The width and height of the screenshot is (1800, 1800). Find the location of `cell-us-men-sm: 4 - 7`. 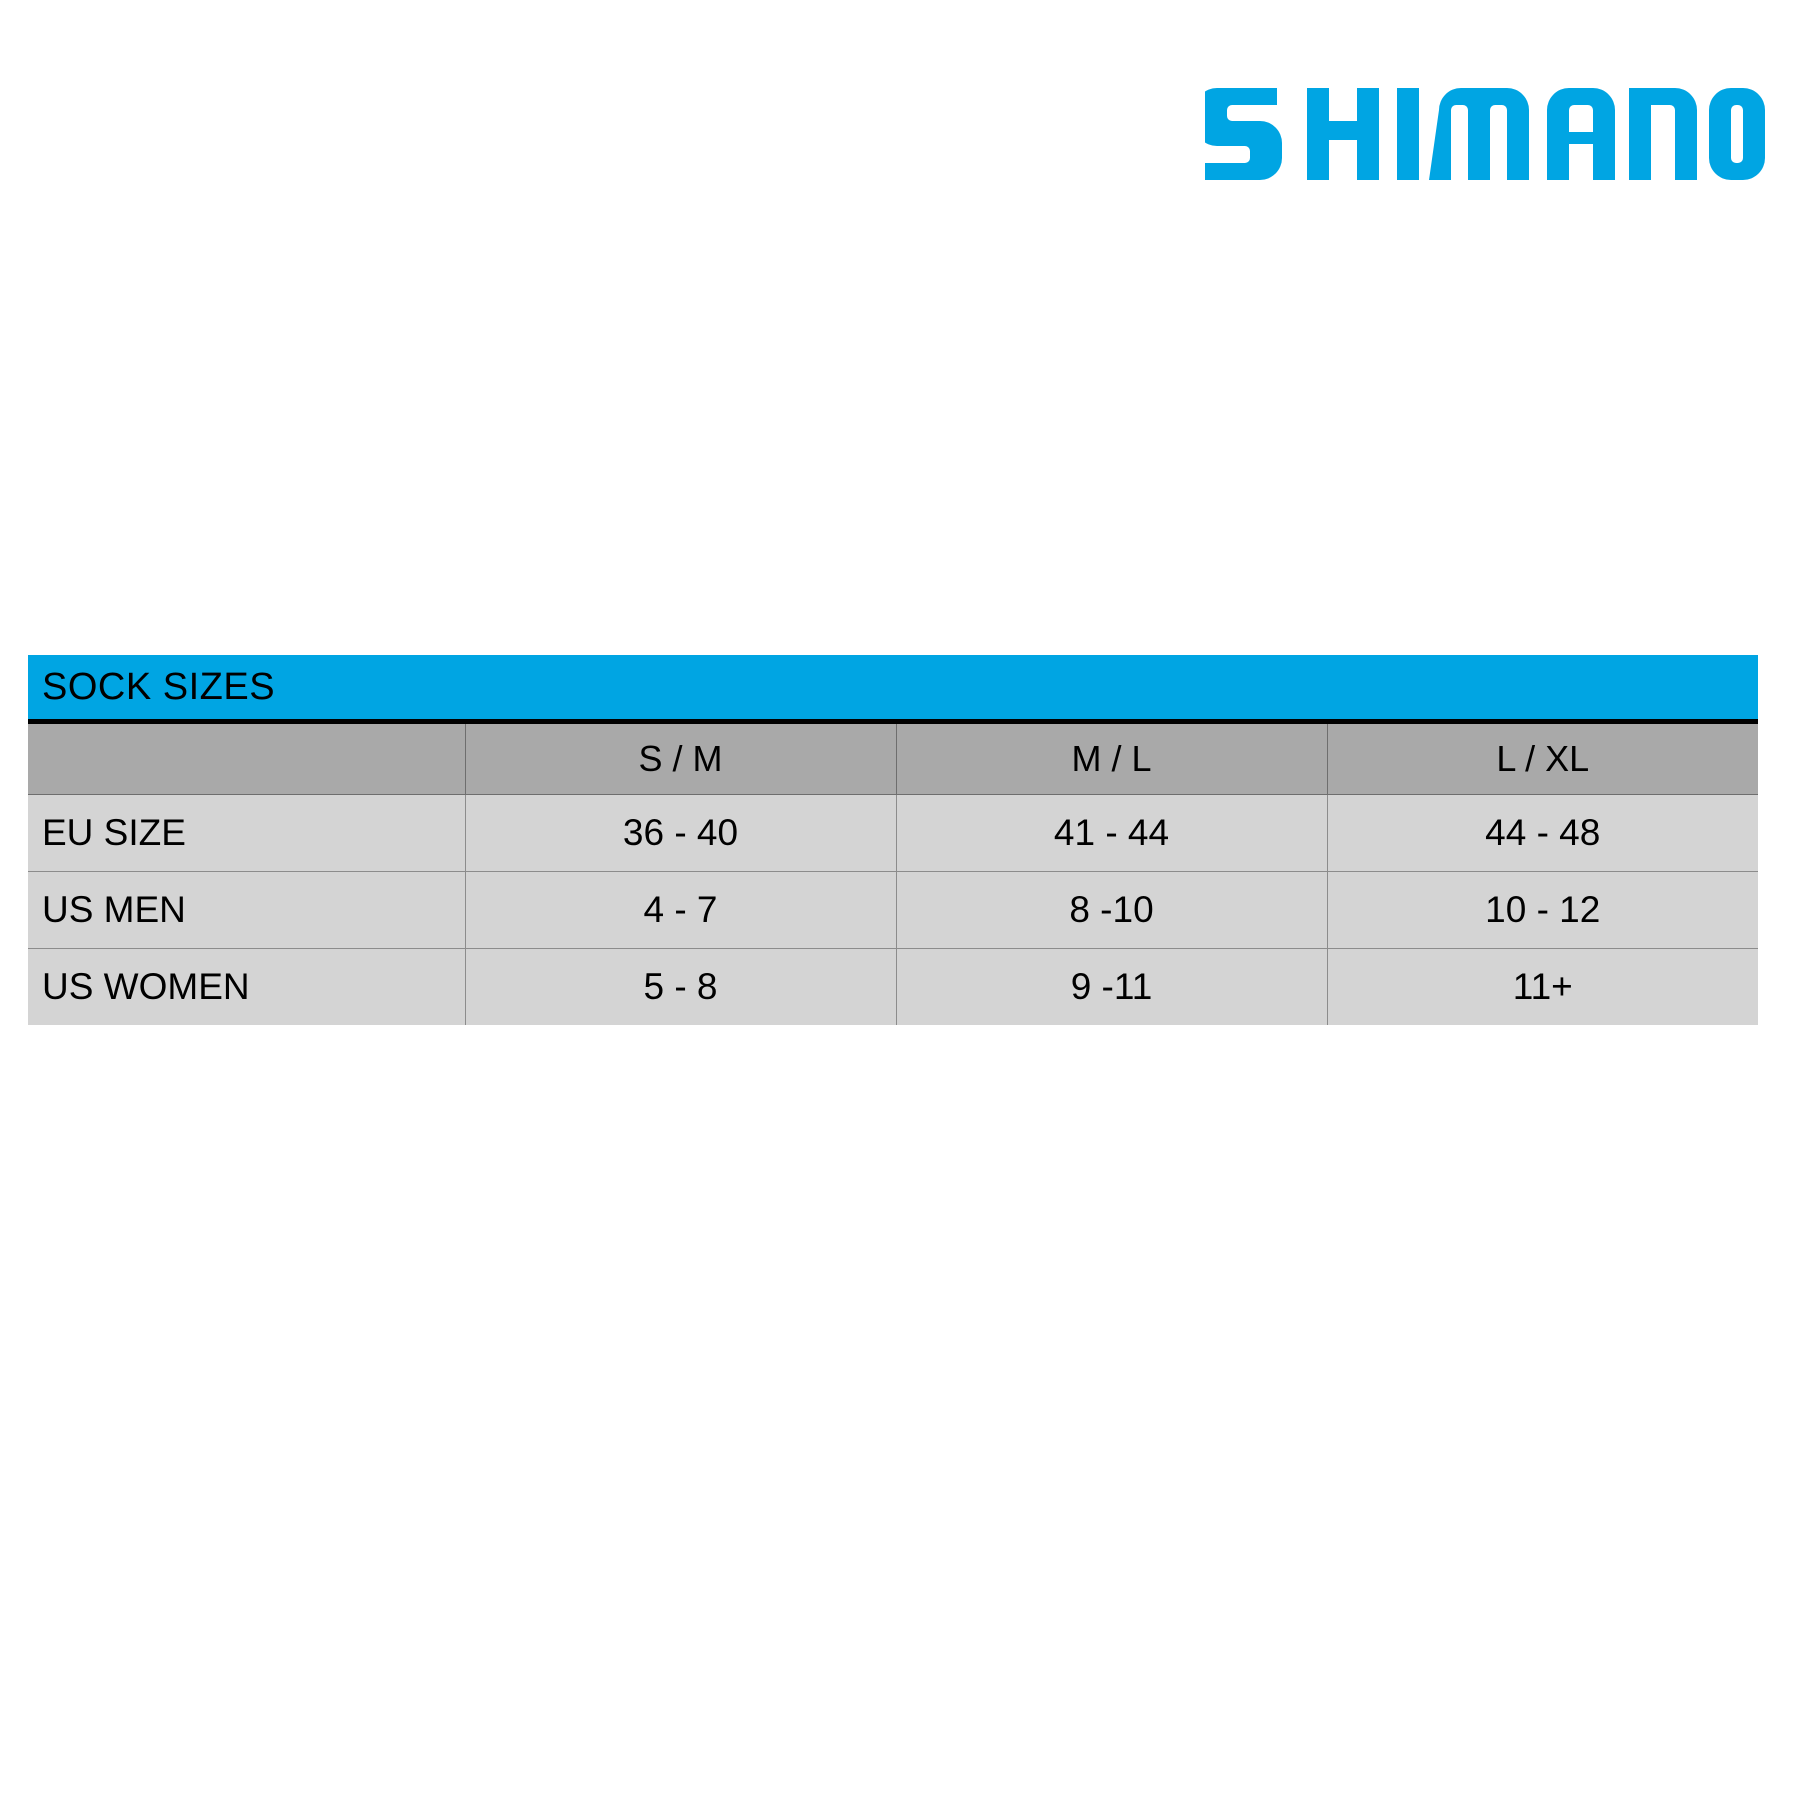

cell-us-men-sm: 4 - 7 is located at coordinates (680, 910).